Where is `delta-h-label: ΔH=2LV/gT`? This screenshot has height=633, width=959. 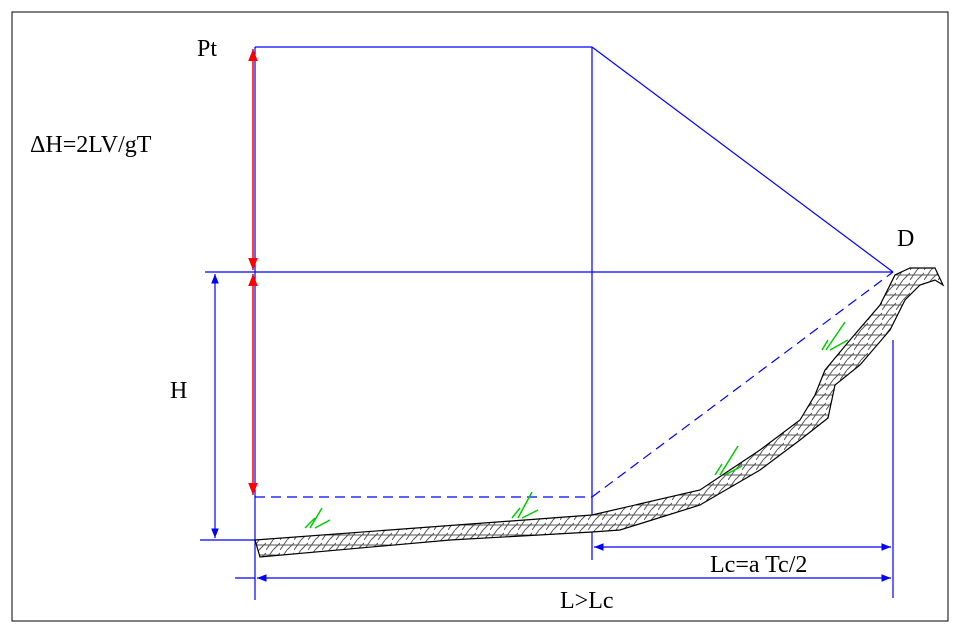 delta-h-label: ΔH=2LV/gT is located at coordinates (91, 145).